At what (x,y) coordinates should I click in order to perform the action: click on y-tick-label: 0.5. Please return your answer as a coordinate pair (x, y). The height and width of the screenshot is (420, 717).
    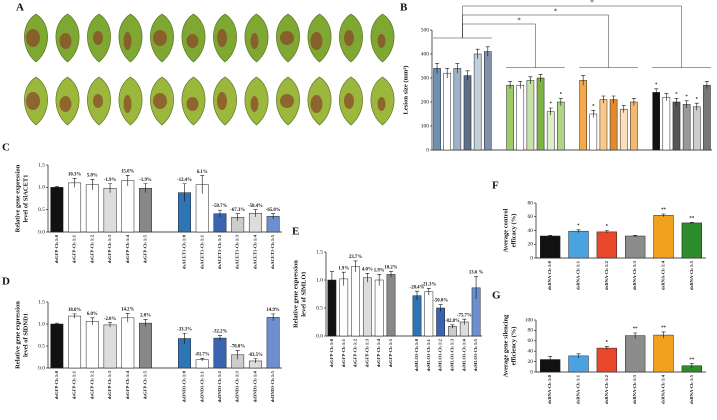
    Looking at the image, I should click on (319, 308).